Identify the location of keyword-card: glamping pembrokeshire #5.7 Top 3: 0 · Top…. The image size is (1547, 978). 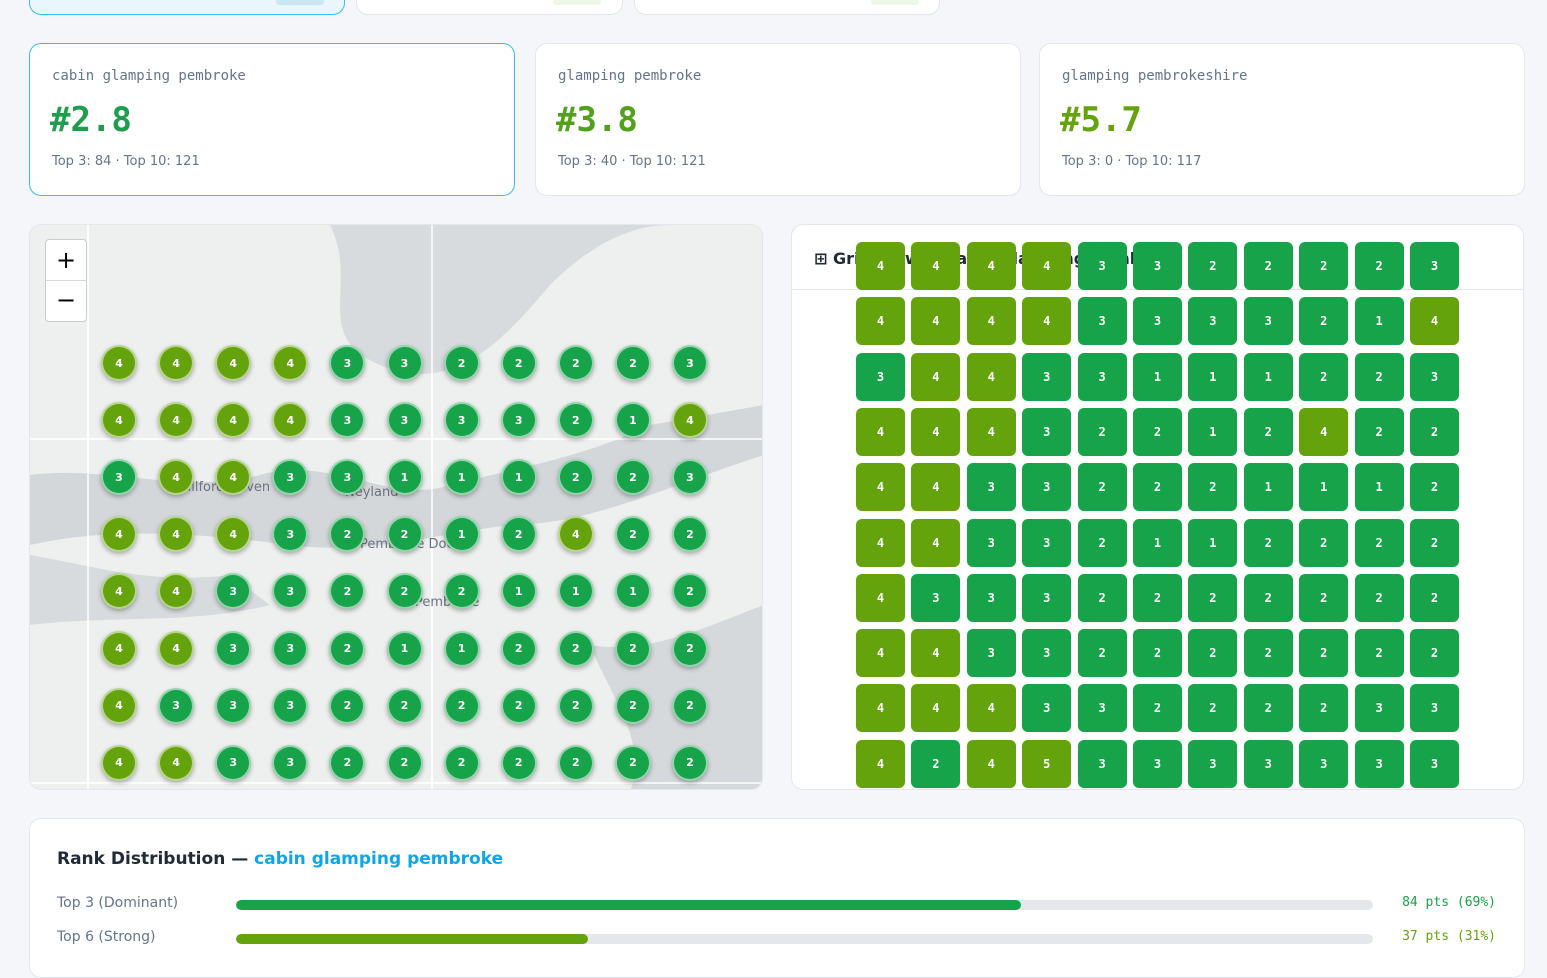
(1282, 119).